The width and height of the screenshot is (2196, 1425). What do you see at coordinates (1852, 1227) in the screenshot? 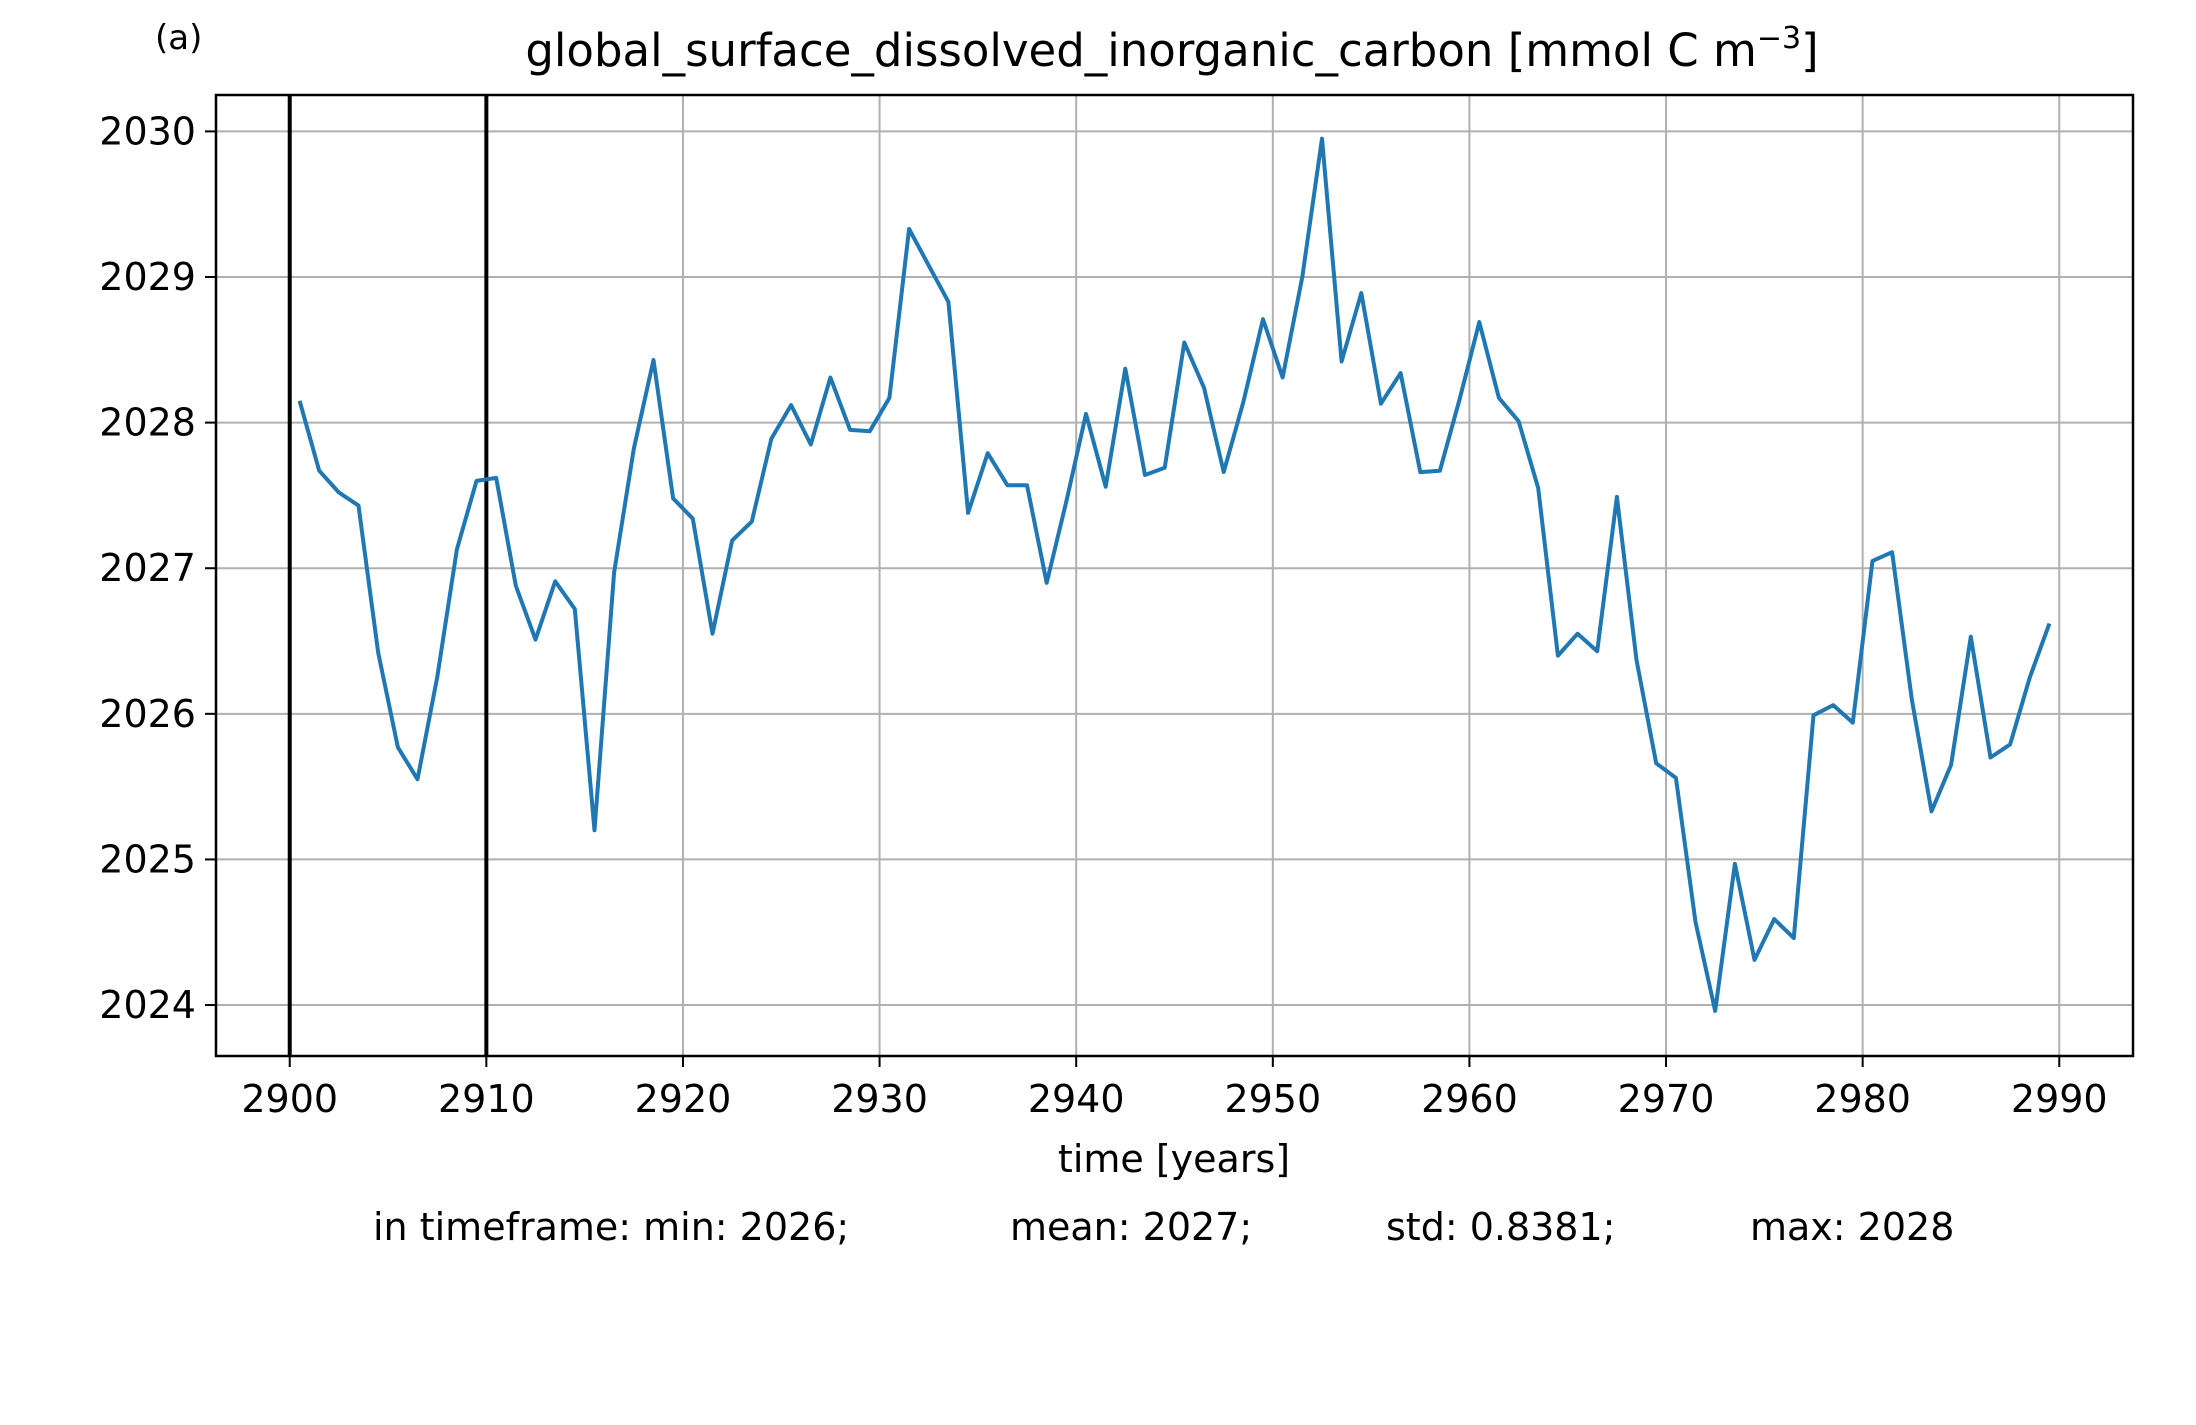
I see `stat-max: max: 2028` at bounding box center [1852, 1227].